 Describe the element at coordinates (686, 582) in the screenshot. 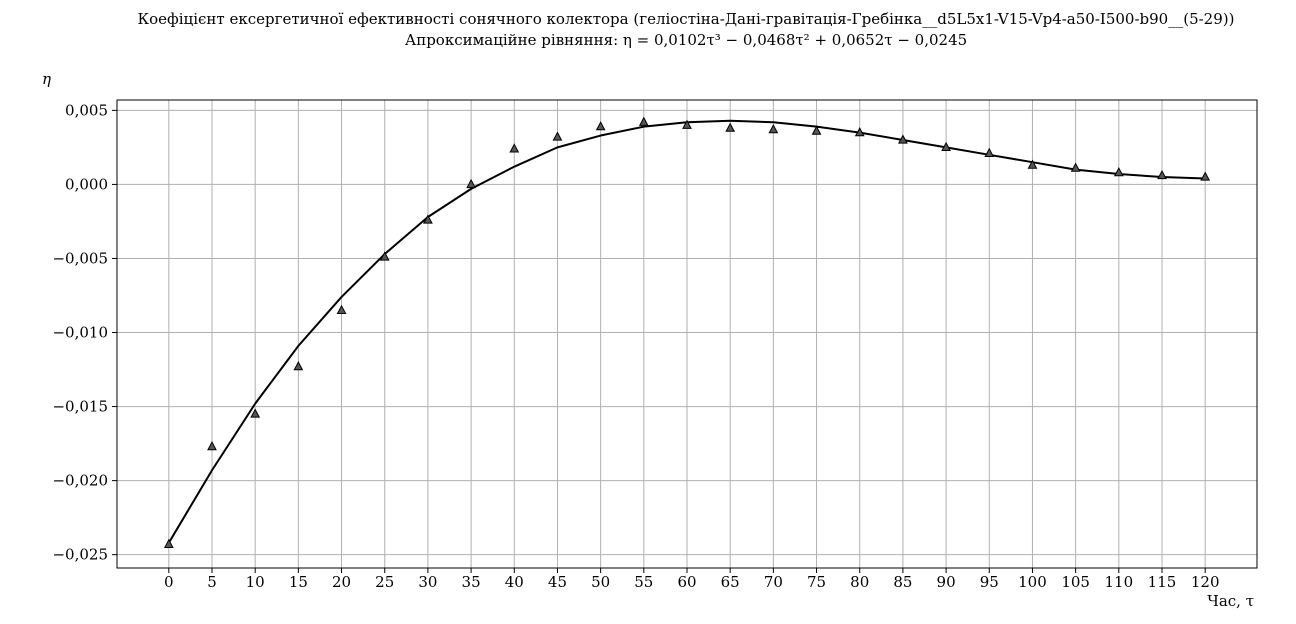

I see `x-tick-label: 60` at that location.